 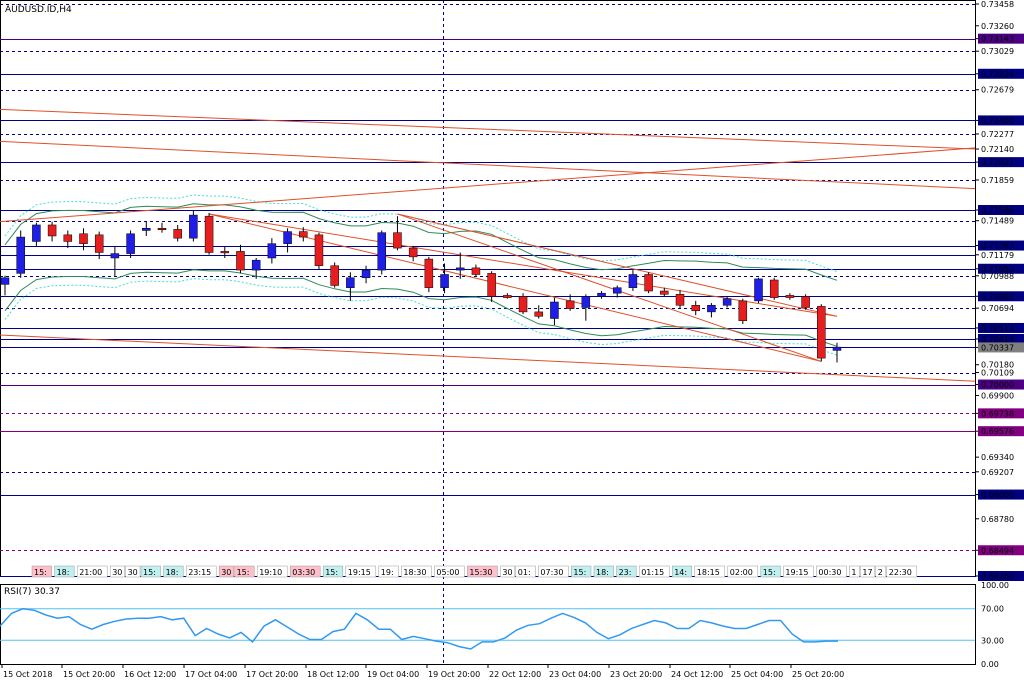 I want to click on price-tick-label: 0.72679, so click(x=997, y=90).